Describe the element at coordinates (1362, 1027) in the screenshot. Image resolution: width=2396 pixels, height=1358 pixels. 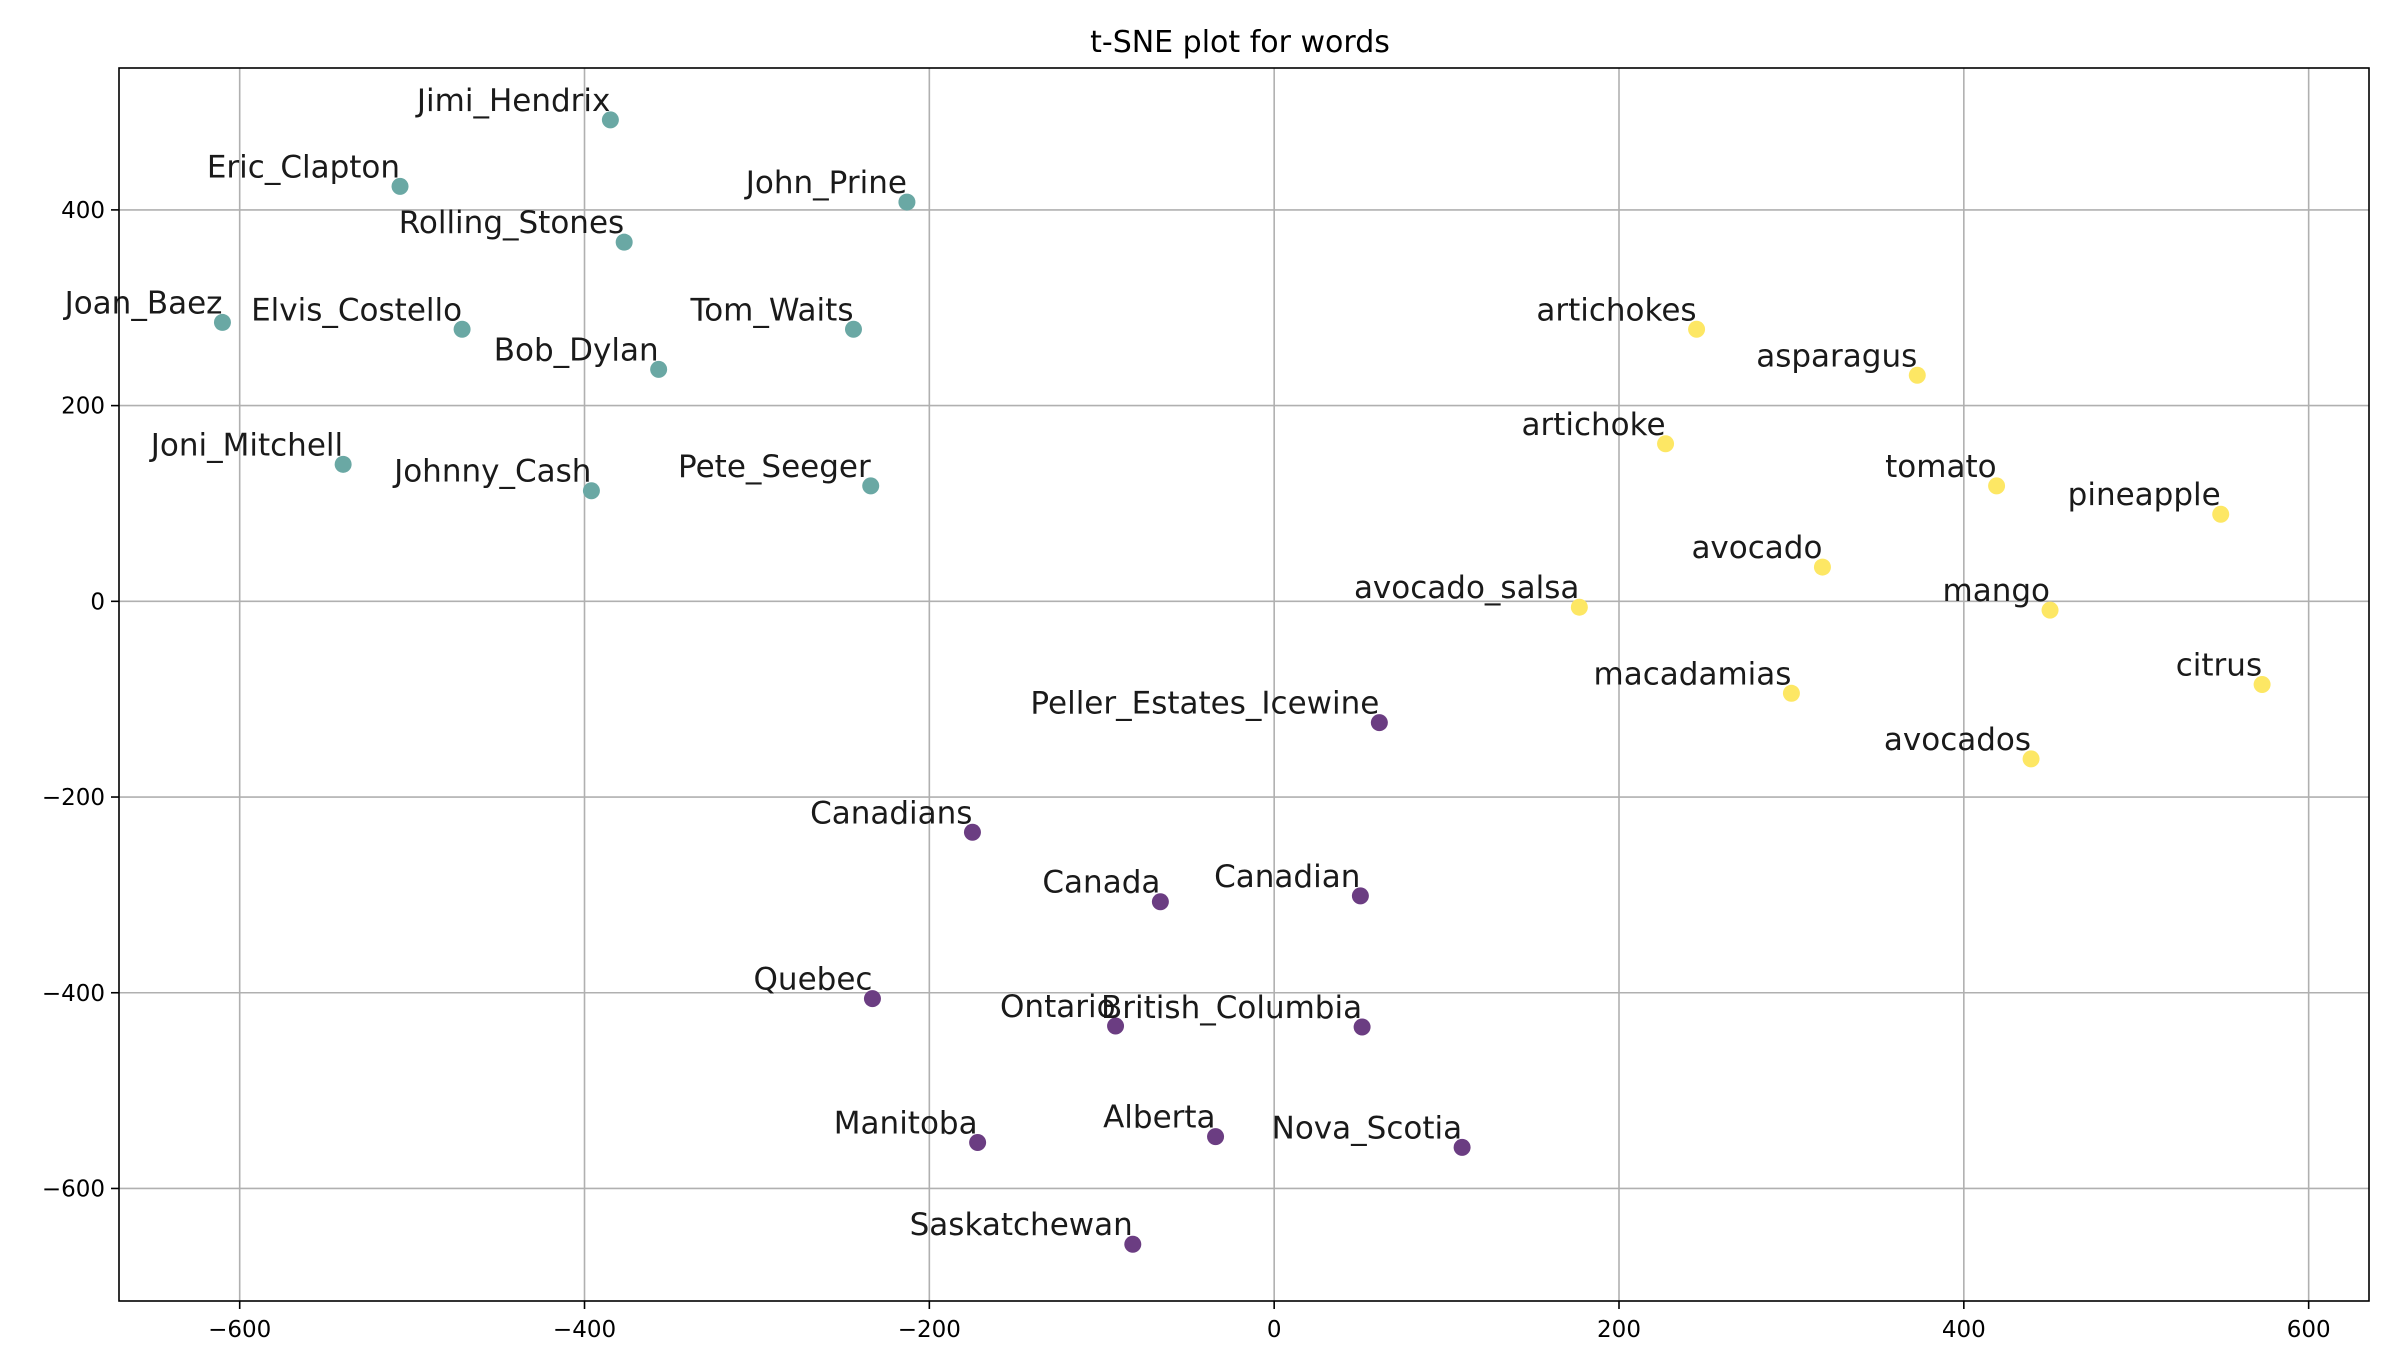
I see `data-point-british-columbia` at that location.